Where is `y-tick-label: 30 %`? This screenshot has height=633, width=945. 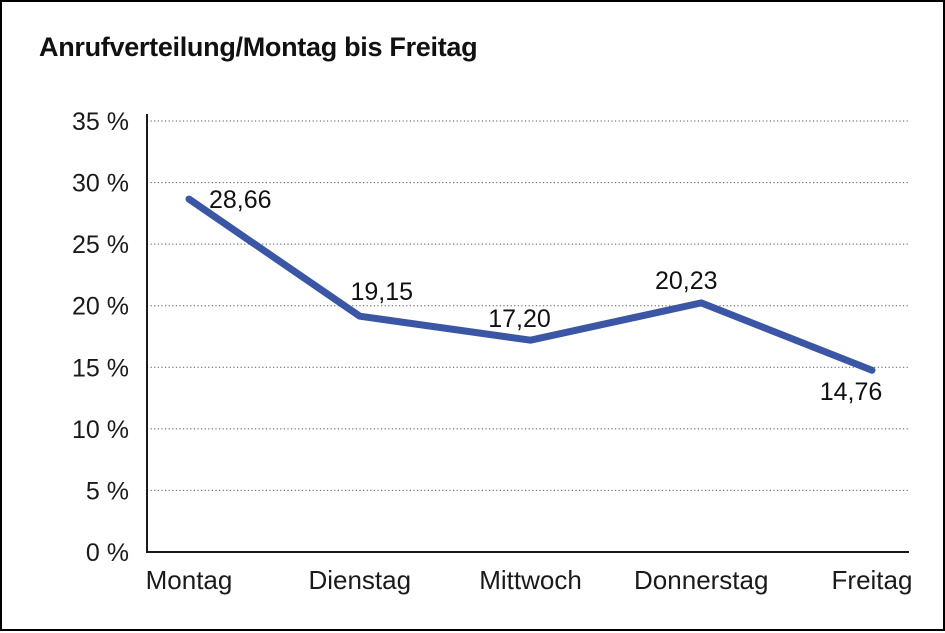 y-tick-label: 30 % is located at coordinates (100, 184).